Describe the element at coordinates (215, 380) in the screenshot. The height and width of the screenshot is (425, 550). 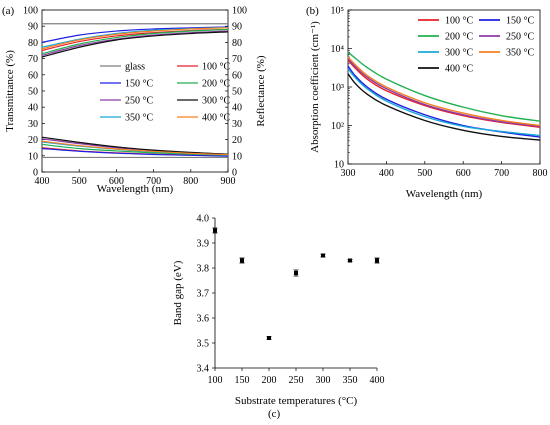
I see `x-tick-label: 100` at that location.